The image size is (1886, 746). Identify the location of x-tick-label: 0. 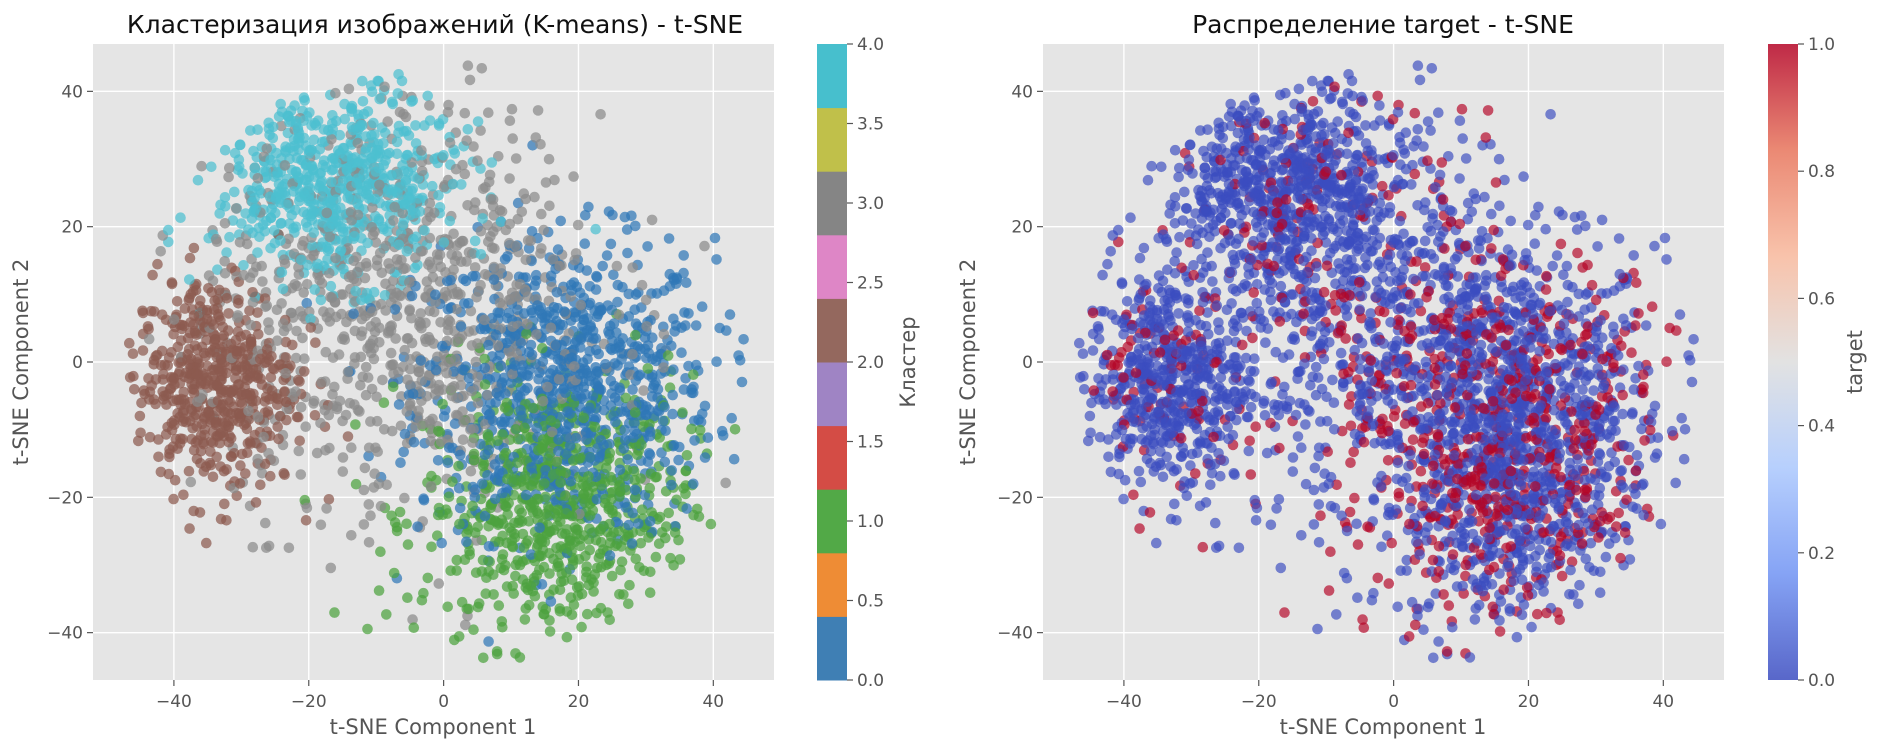
(443, 702).